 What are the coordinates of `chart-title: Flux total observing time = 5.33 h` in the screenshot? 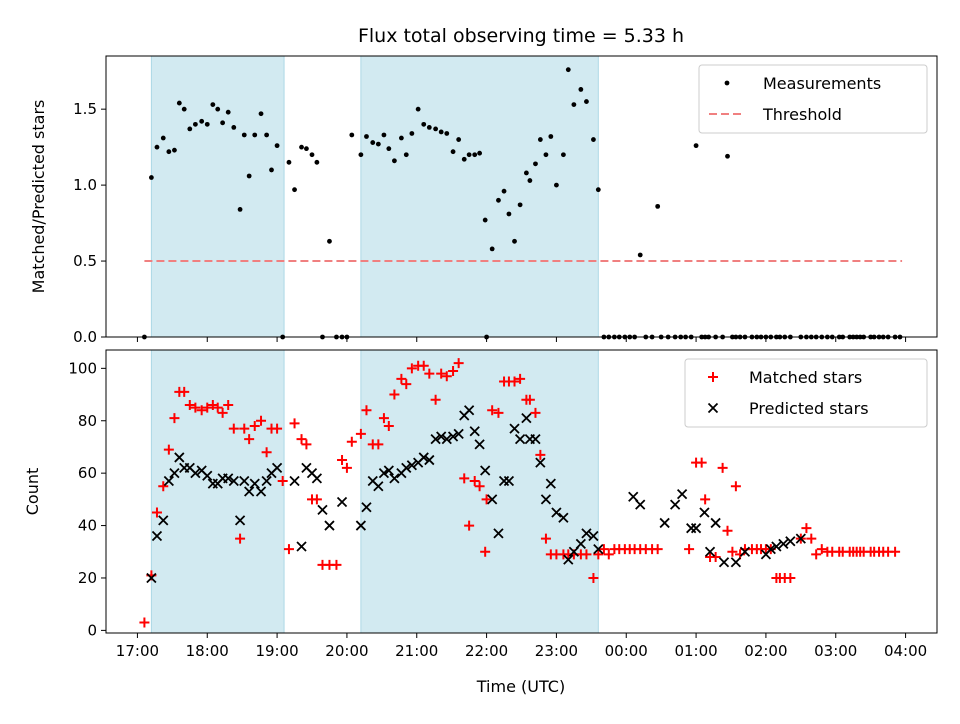 It's located at (521, 36).